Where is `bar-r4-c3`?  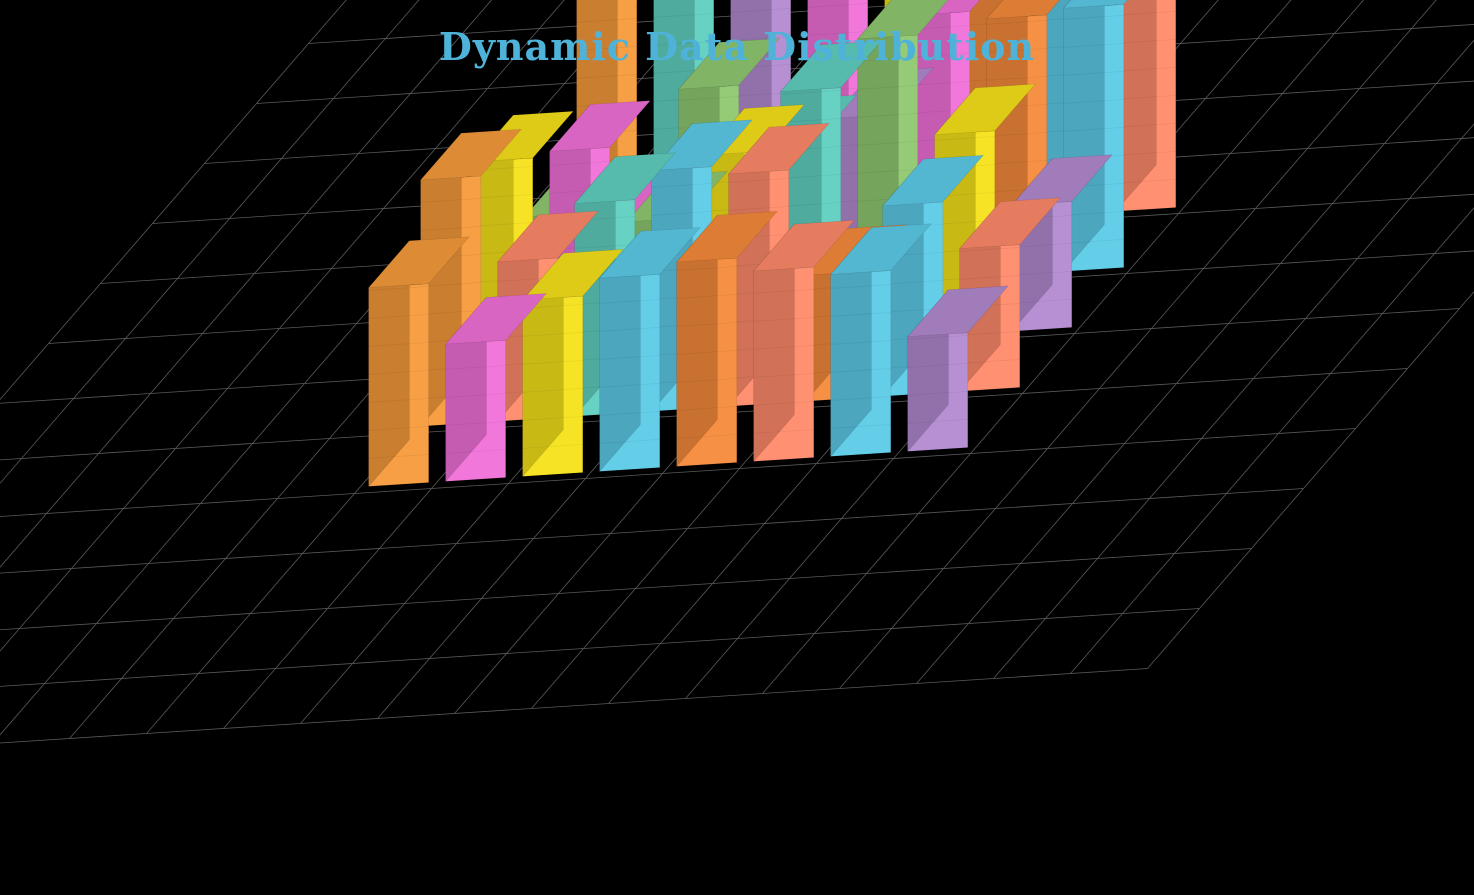
bar-r4-c3 is located at coordinates (650, 350).